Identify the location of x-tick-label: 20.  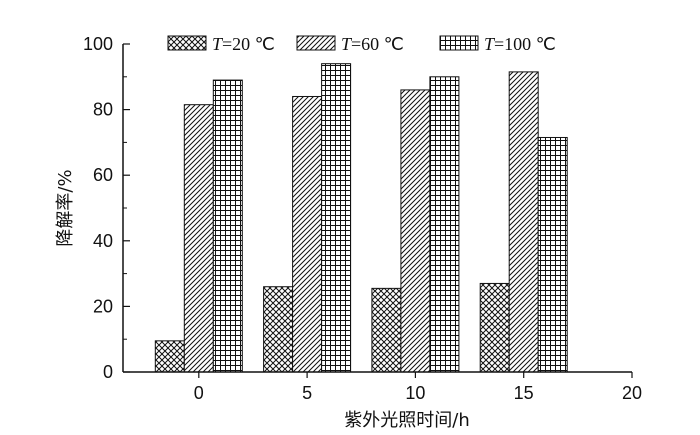
(632, 393).